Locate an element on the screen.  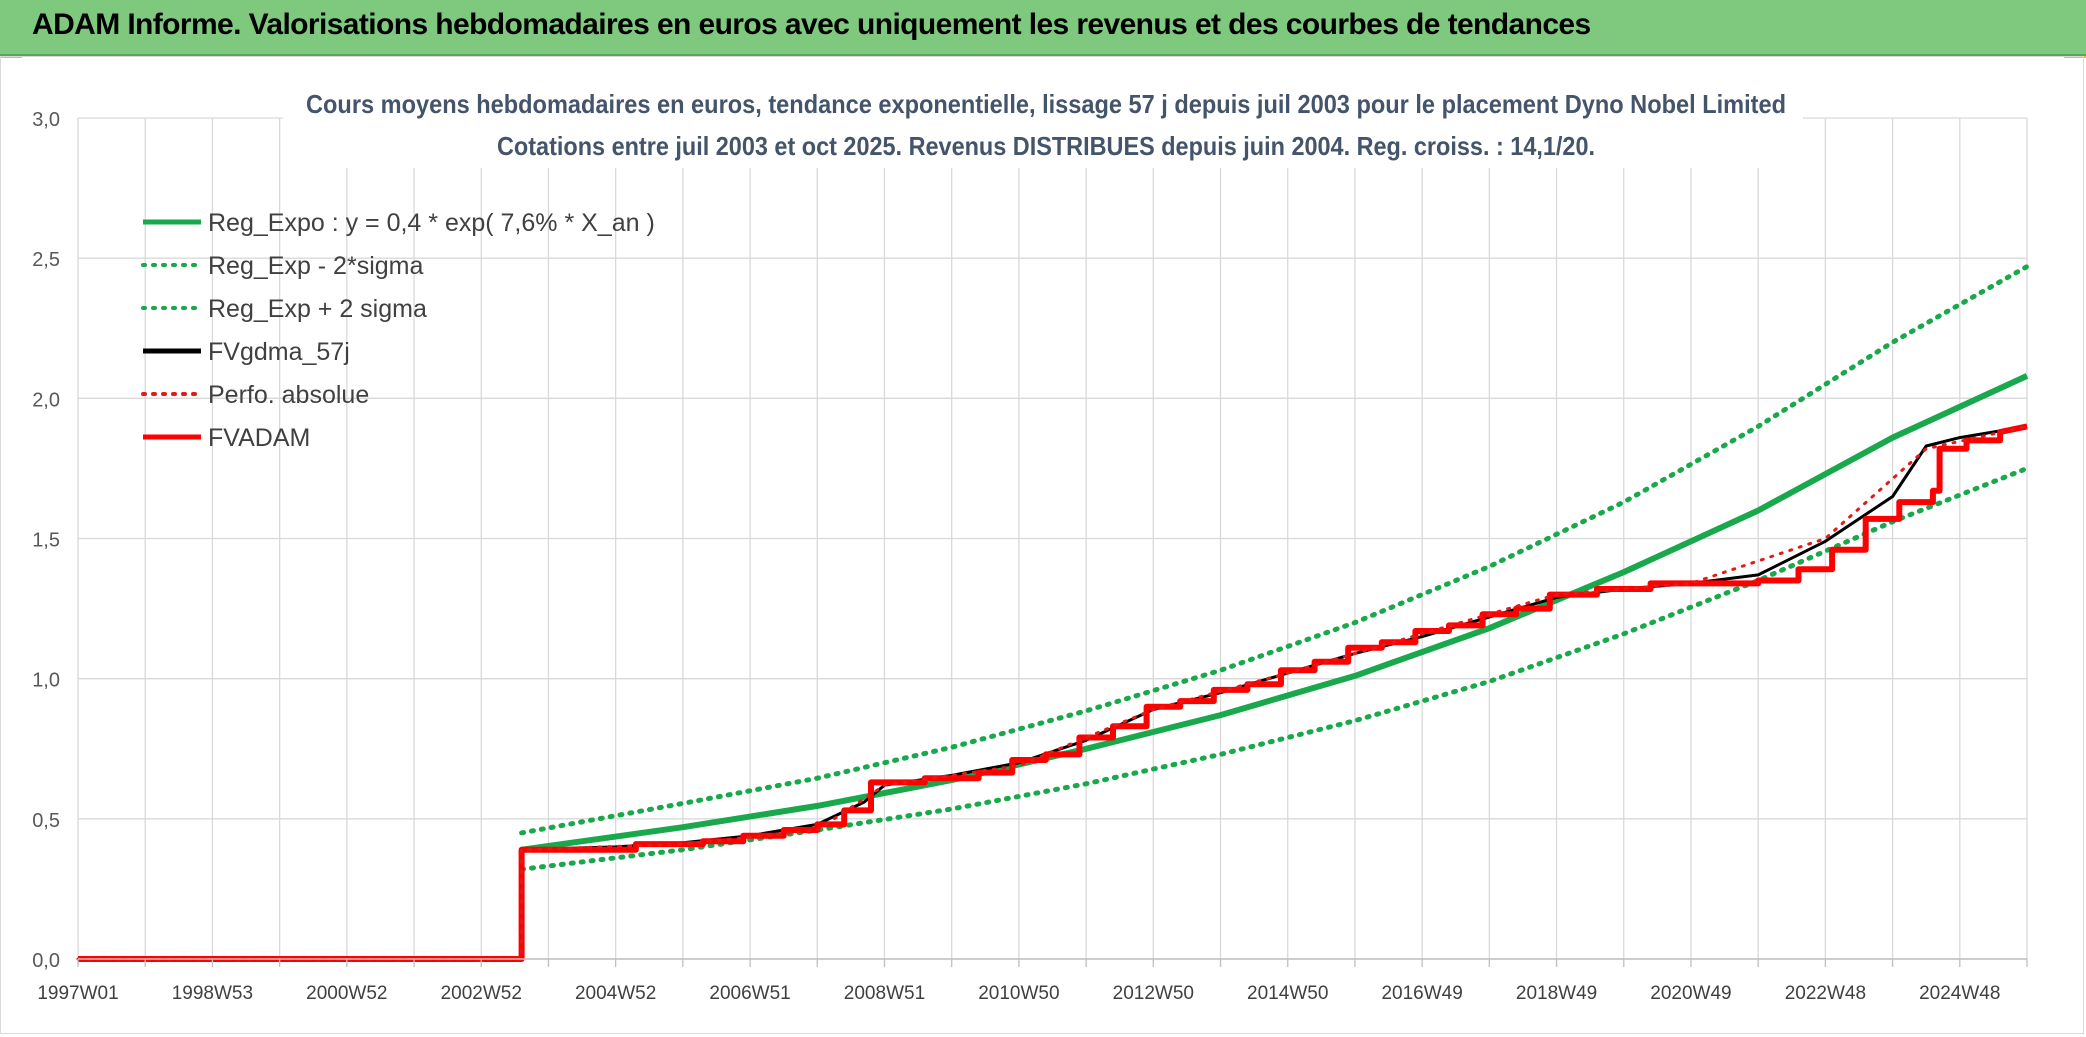
legend-label: Reg_Exp + 2 sigma is located at coordinates (317, 309).